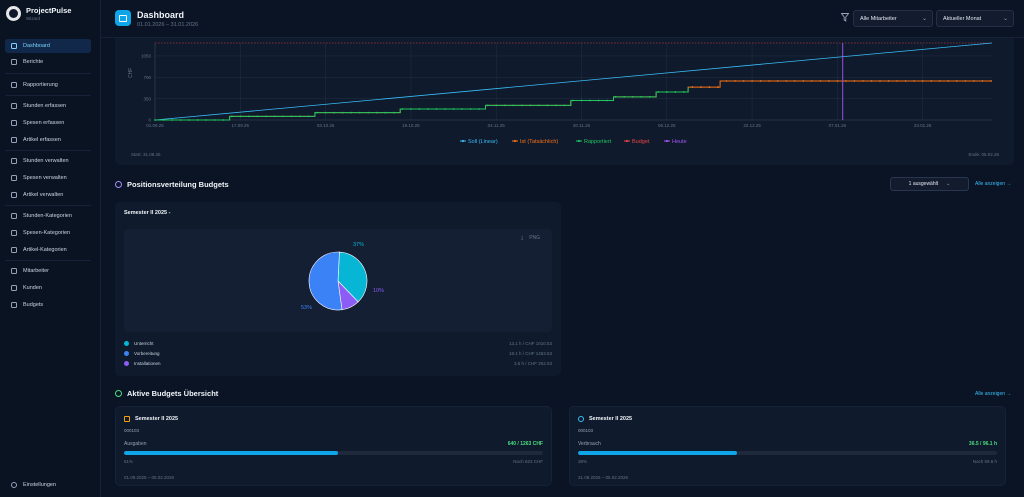 The height and width of the screenshot is (497, 1024). I want to click on period-select: Aktueller Monat ⌄, so click(975, 18).